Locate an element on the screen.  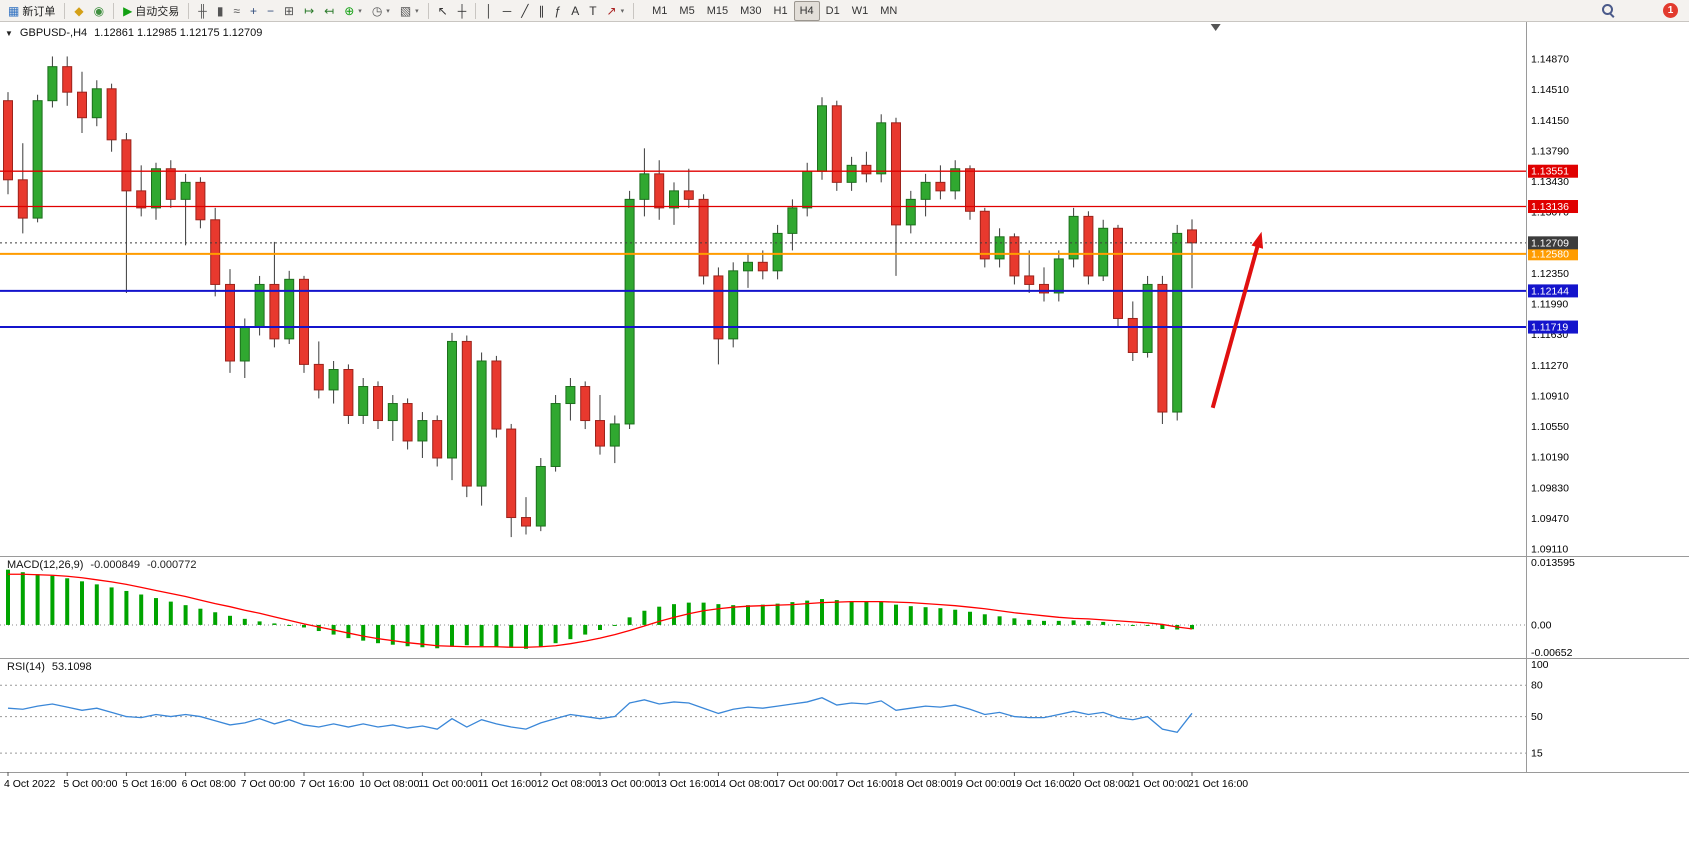
metaeditor-button: ◆ is located at coordinates (78, 11).